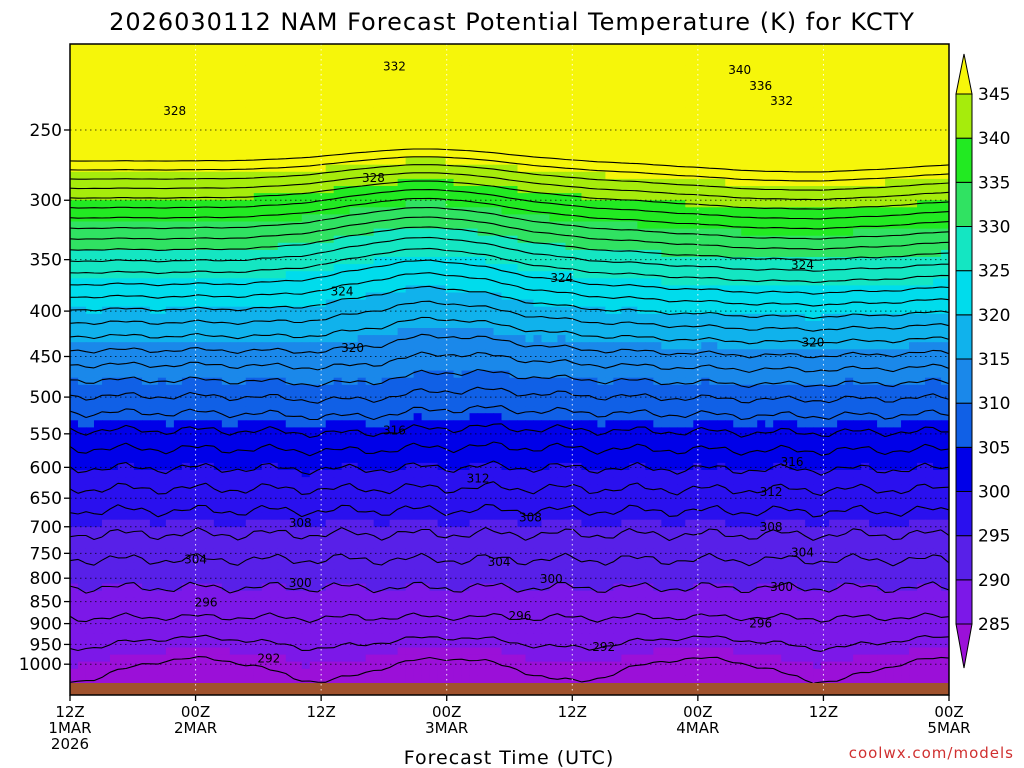 The width and height of the screenshot is (1024, 768). Describe the element at coordinates (46, 201) in the screenshot. I see `y-tick-label: 300` at that location.